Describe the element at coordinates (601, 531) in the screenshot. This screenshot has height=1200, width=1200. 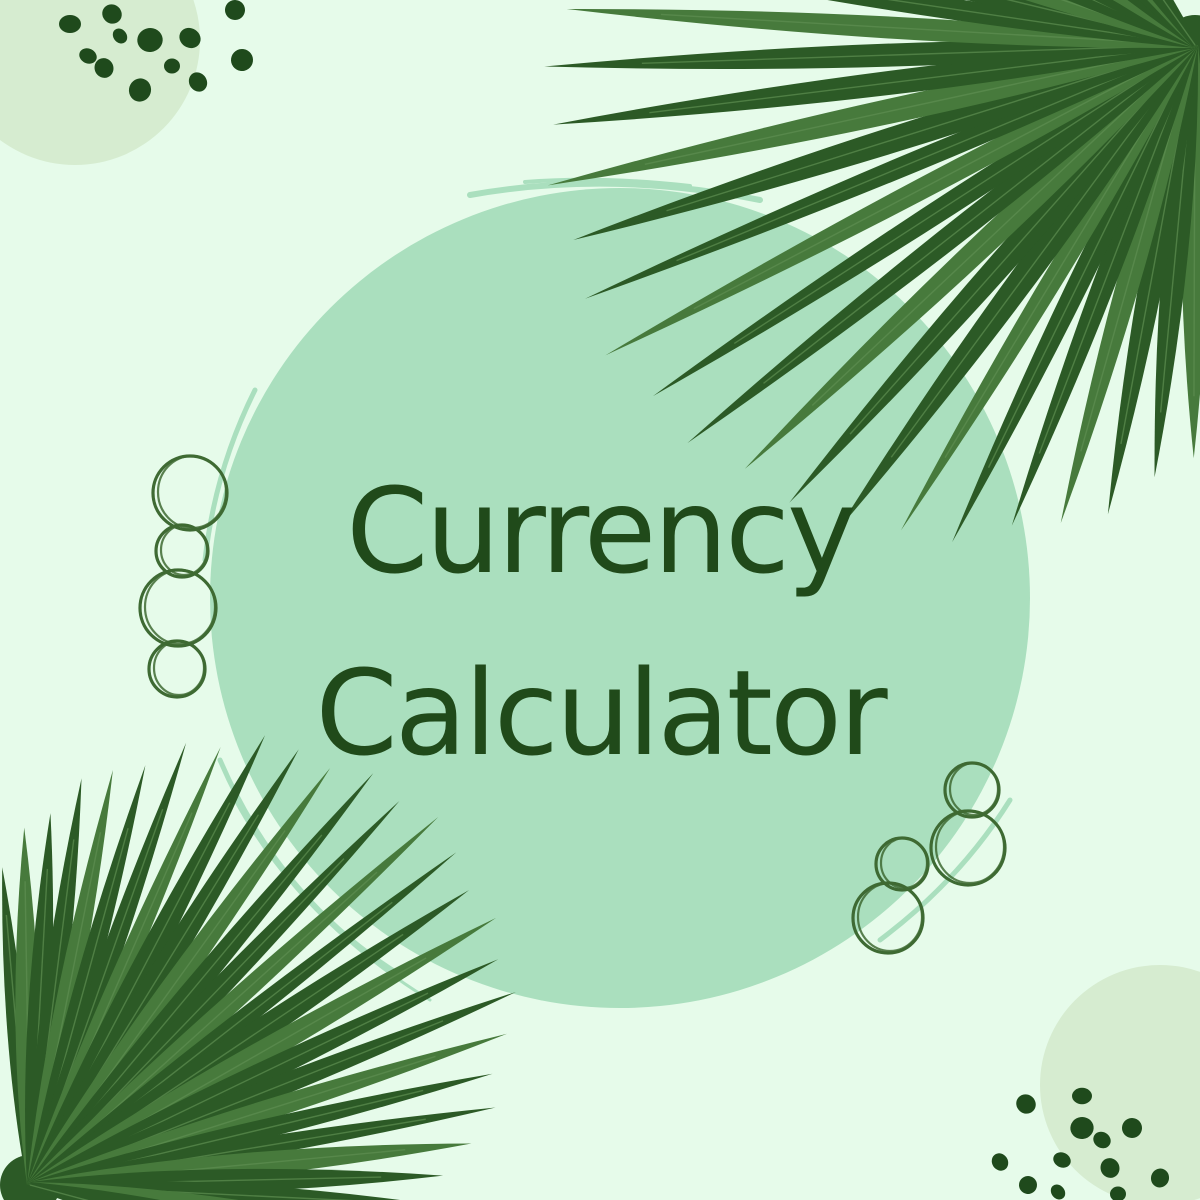
I see `title-line-1: Currency` at that location.